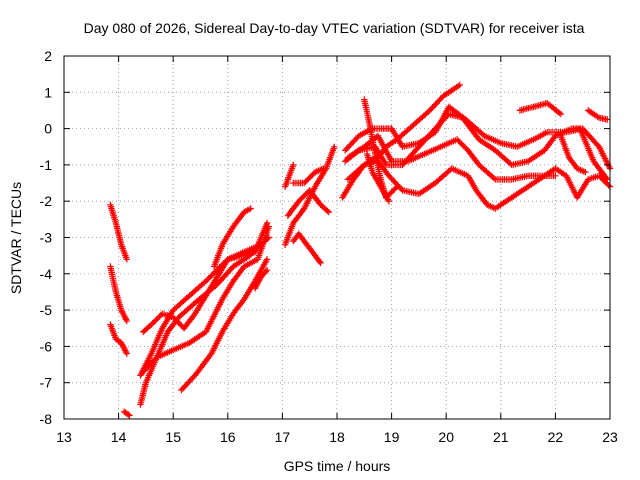 This screenshot has height=480, width=640. Describe the element at coordinates (16, 238) in the screenshot. I see `y-axis-label: SDTVAR / TECUs` at that location.